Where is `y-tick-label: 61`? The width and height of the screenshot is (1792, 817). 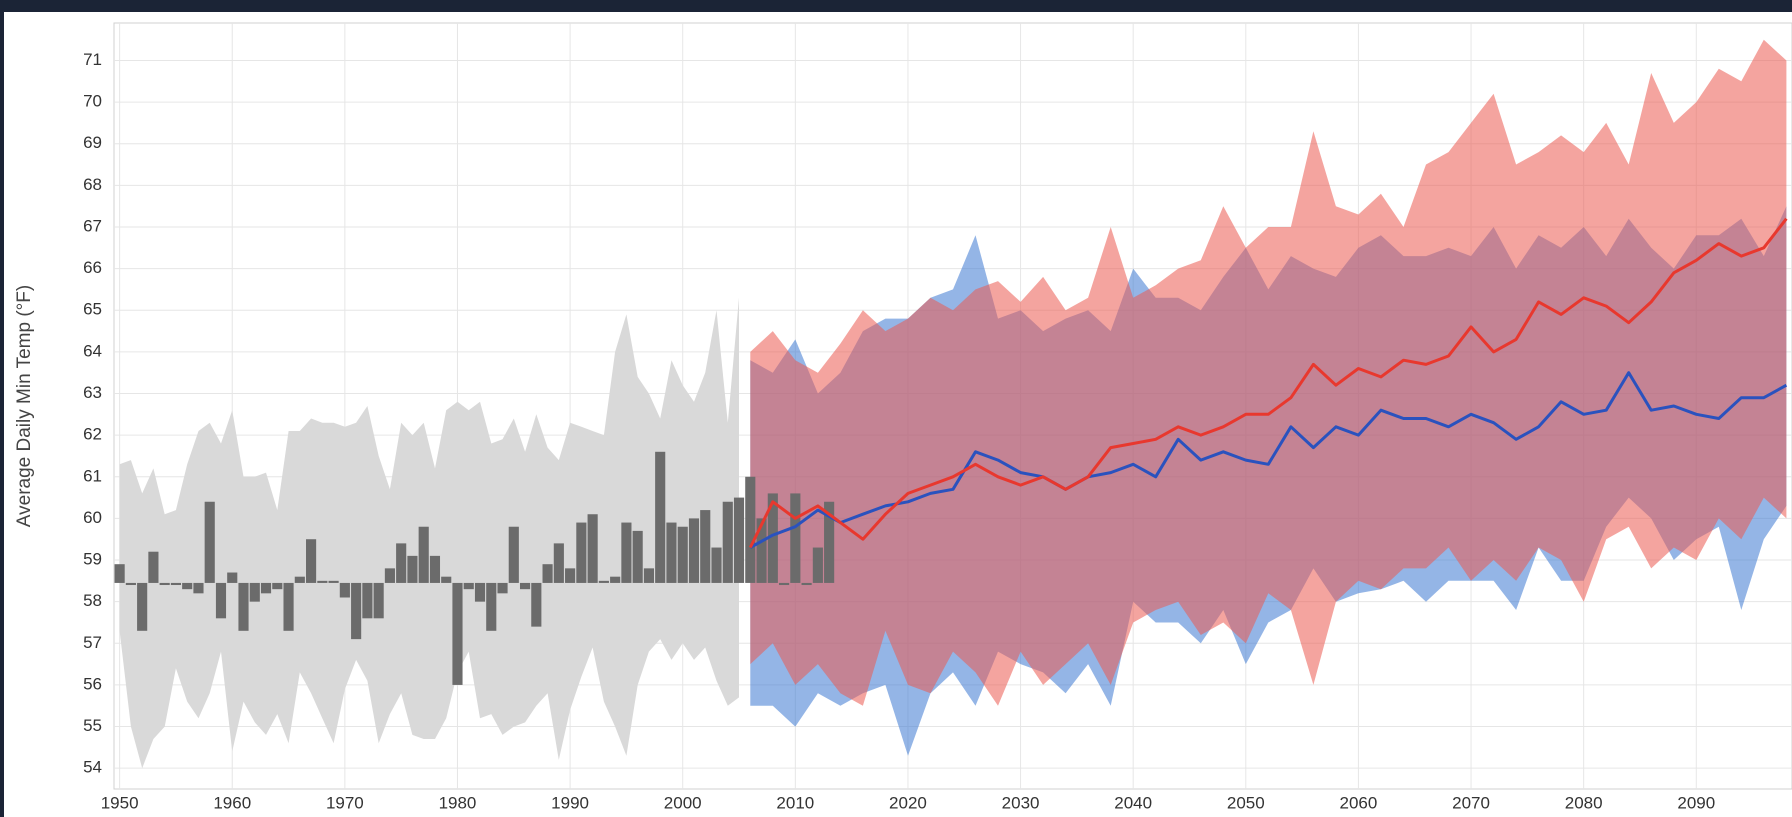
y-tick-label: 61 is located at coordinates (92, 475).